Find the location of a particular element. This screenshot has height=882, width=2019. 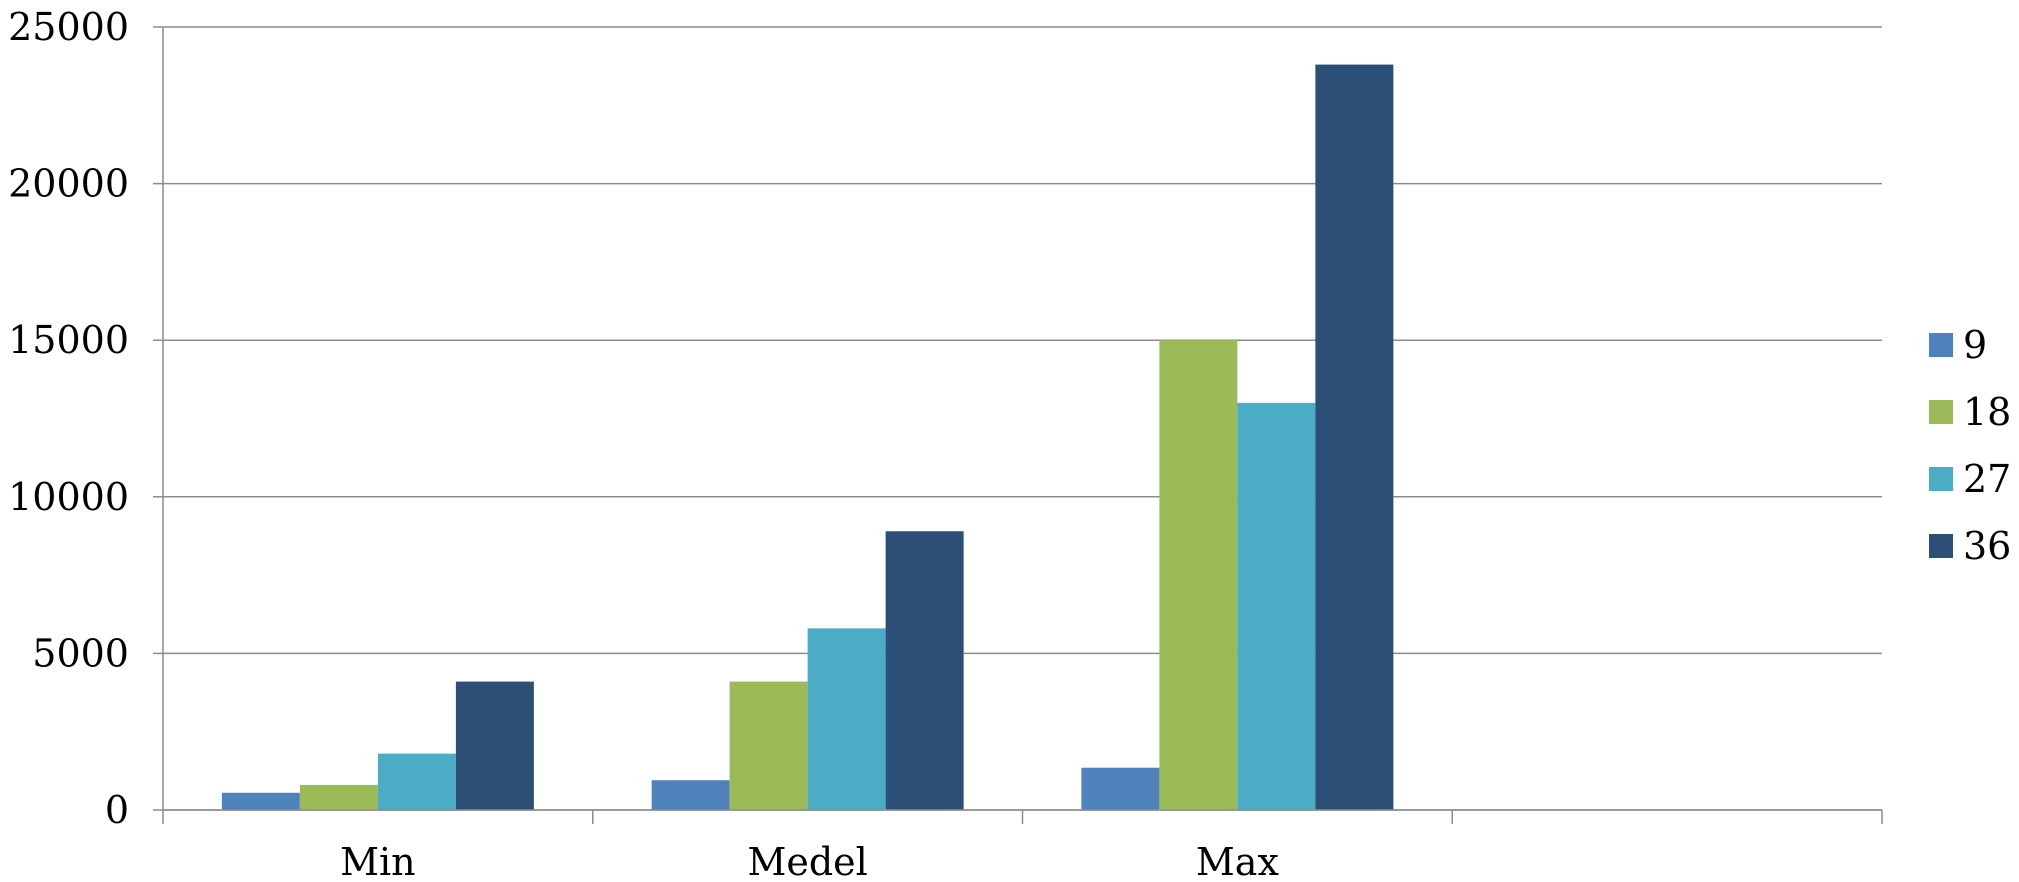

legend: 9 18 27 36 is located at coordinates (1970, 445).